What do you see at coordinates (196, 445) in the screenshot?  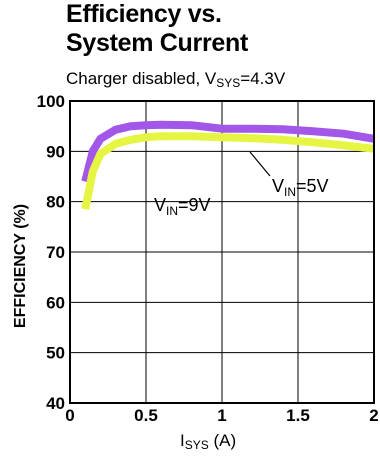 I see `x-axis-title-sub: SYS` at bounding box center [196, 445].